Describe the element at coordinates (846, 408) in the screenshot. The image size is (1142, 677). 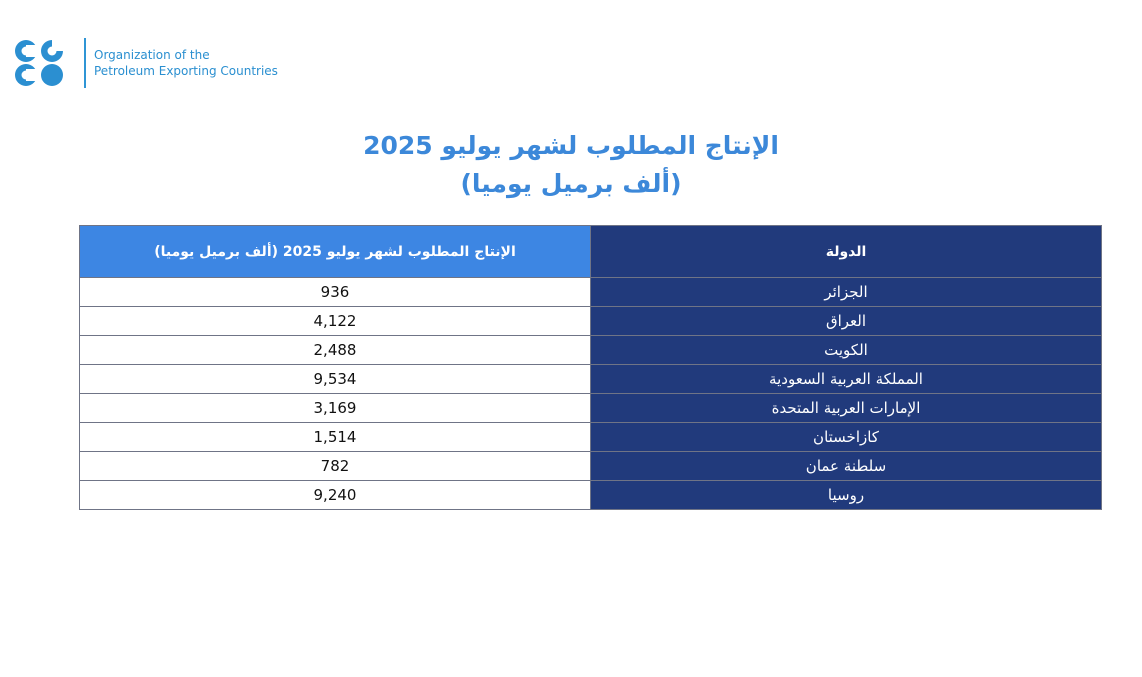
I see `country-name: الإمارات العربية المتحدة` at that location.